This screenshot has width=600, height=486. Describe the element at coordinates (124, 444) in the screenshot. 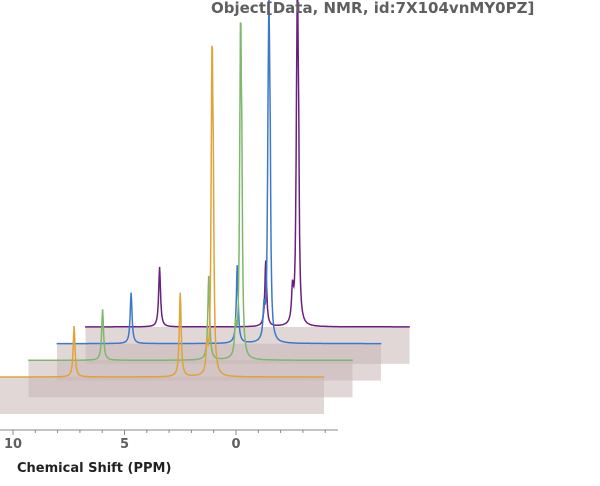

I see `x-tick-label: 5` at that location.